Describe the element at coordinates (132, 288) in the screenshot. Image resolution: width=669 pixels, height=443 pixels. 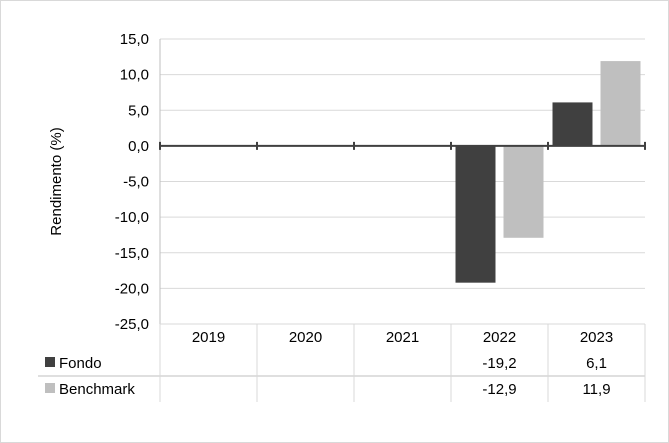
I see `y-tick-label: -20,0` at that location.